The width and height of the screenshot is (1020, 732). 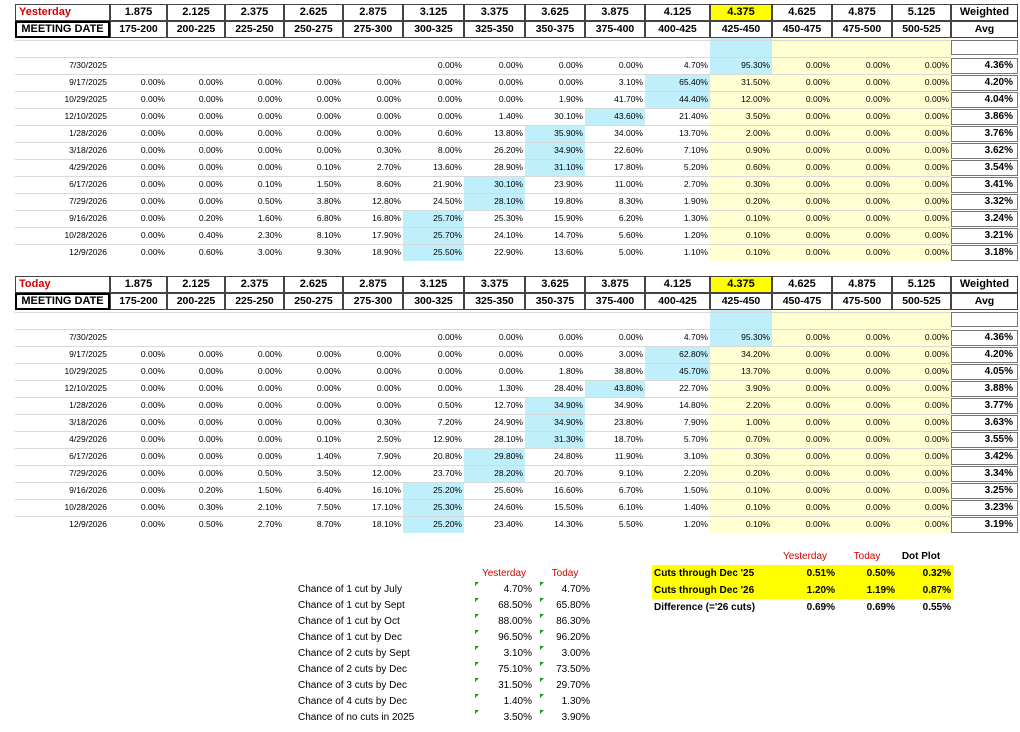 I want to click on yesterday-prob-cell, so click(x=196, y=65).